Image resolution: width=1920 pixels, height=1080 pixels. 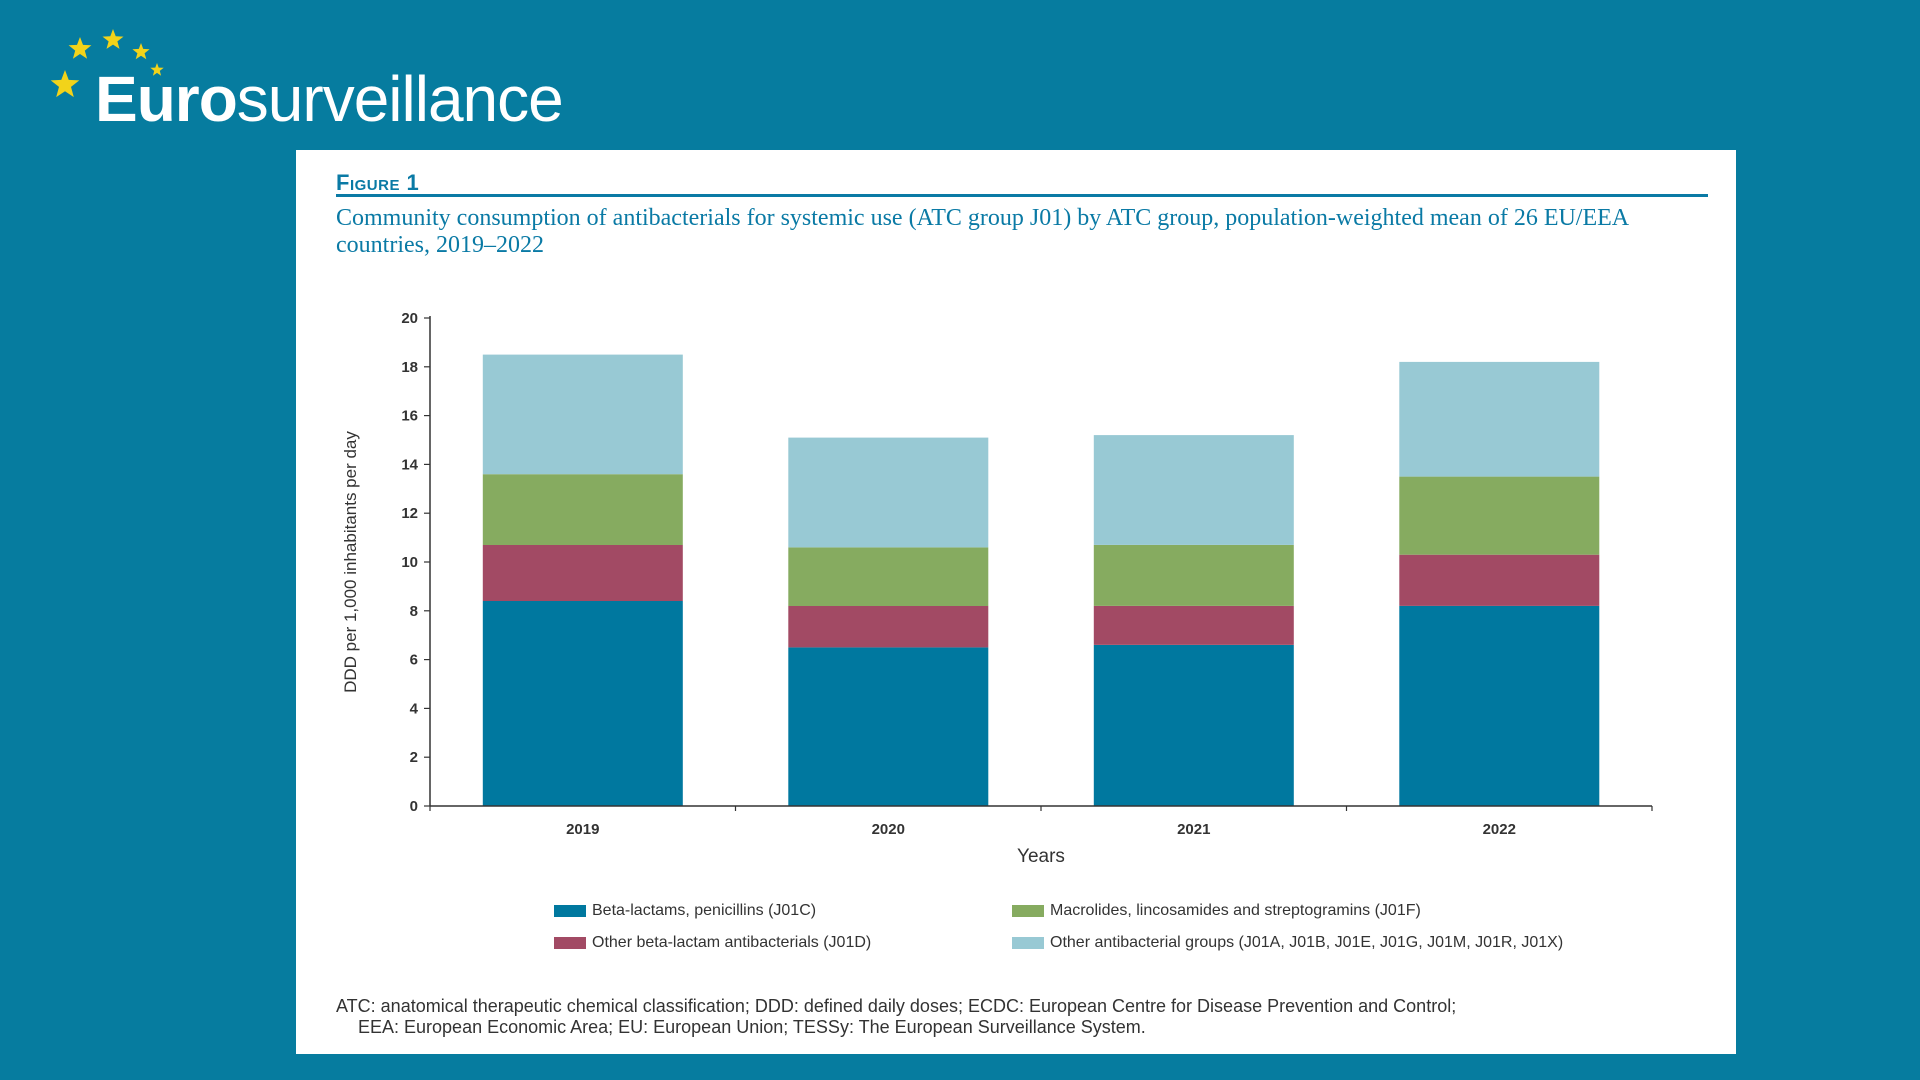 I want to click on brand-name-bold: Euro, so click(x=166, y=99).